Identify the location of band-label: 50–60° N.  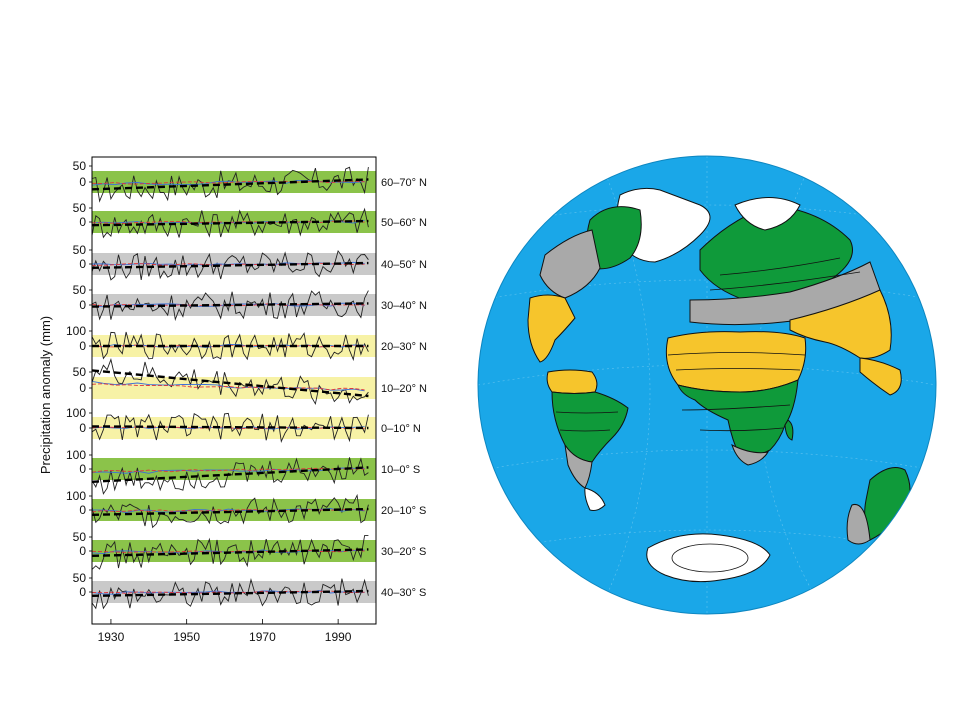
(404, 223).